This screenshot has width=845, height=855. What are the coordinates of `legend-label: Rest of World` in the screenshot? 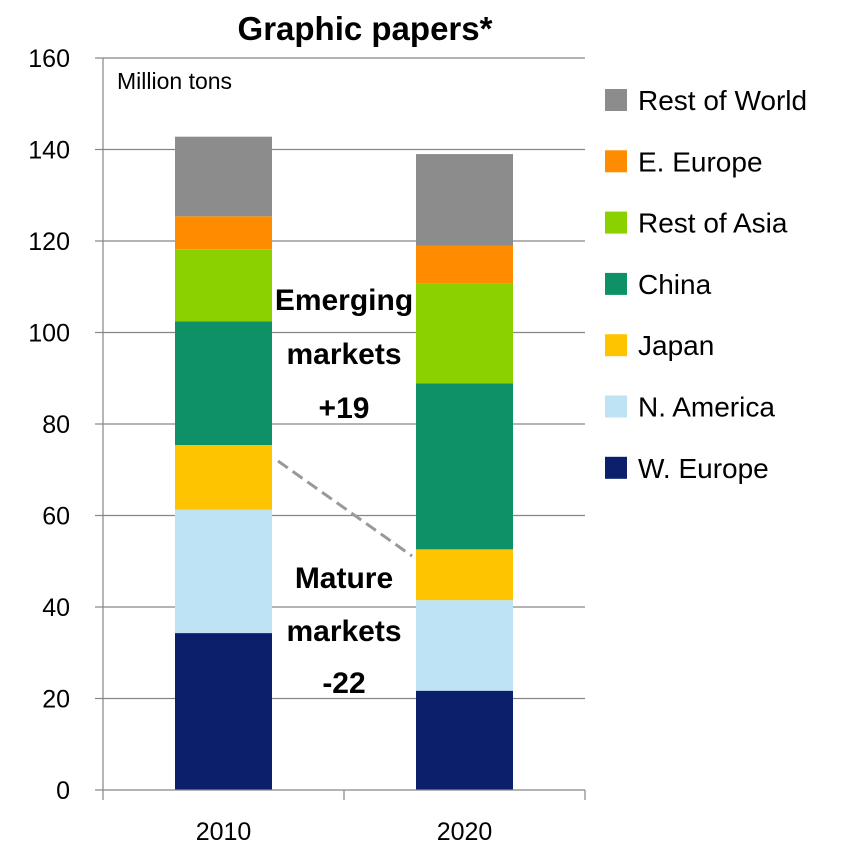 It's located at (722, 100).